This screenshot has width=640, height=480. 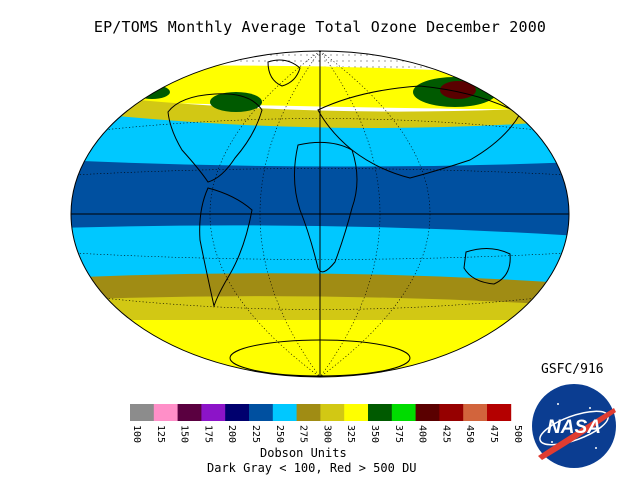 What do you see at coordinates (398, 434) in the screenshot?
I see `scale-tick-label: 375` at bounding box center [398, 434].